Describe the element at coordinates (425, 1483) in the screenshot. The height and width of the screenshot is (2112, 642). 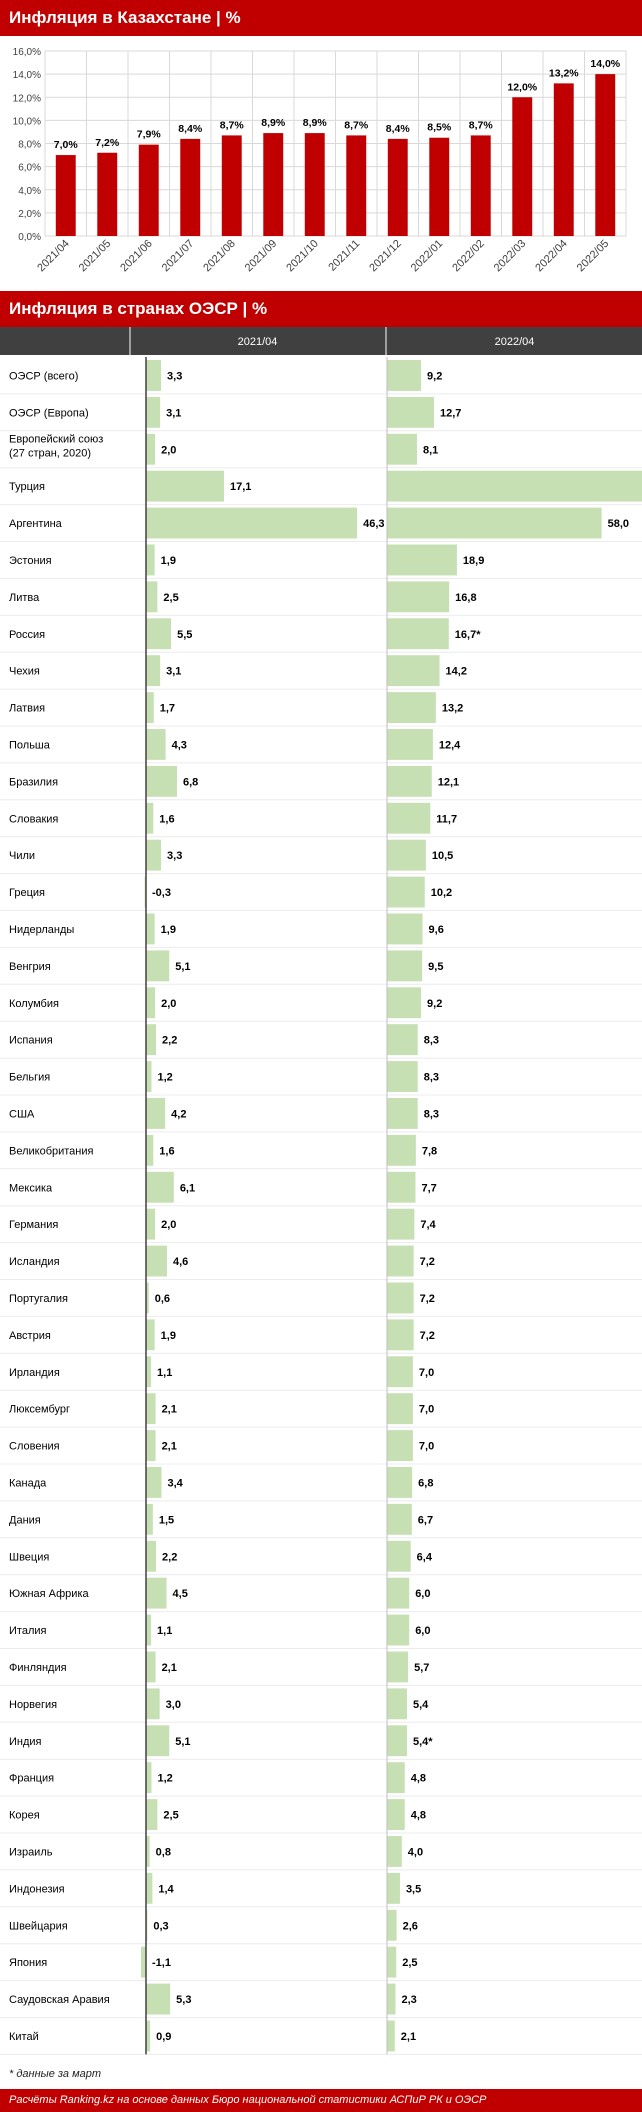
I see `value-label-2022: 6,8` at that location.